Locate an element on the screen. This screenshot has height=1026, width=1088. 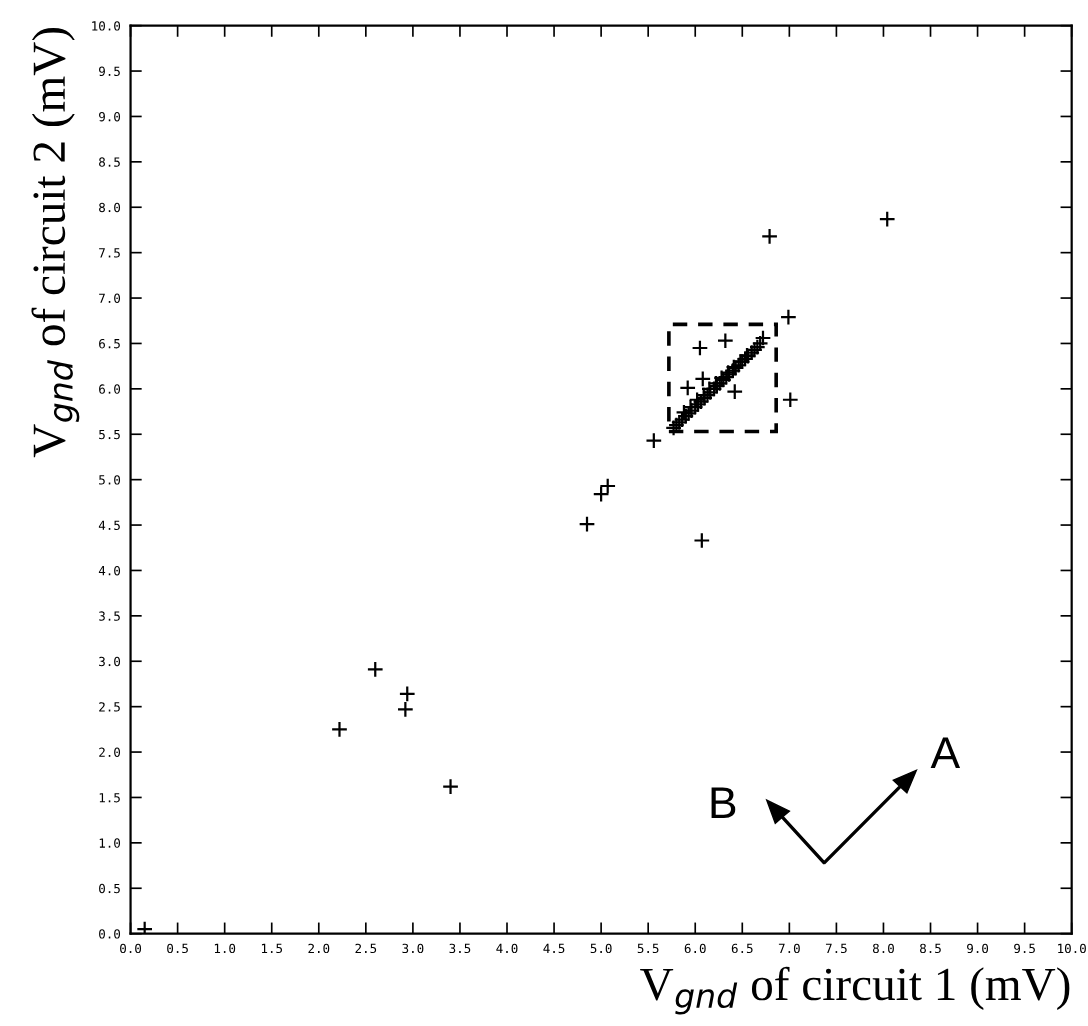
annotation: A is located at coordinates (945, 753).